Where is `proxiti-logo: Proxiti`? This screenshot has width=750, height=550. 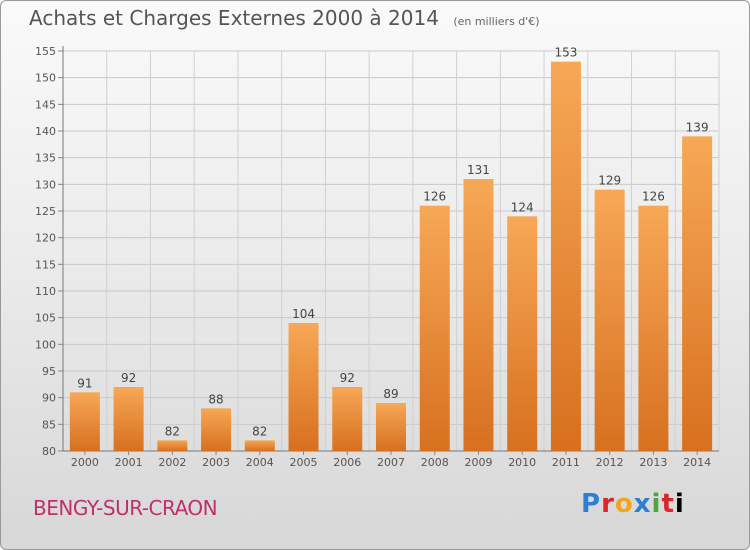
proxiti-logo: Proxiti is located at coordinates (633, 504).